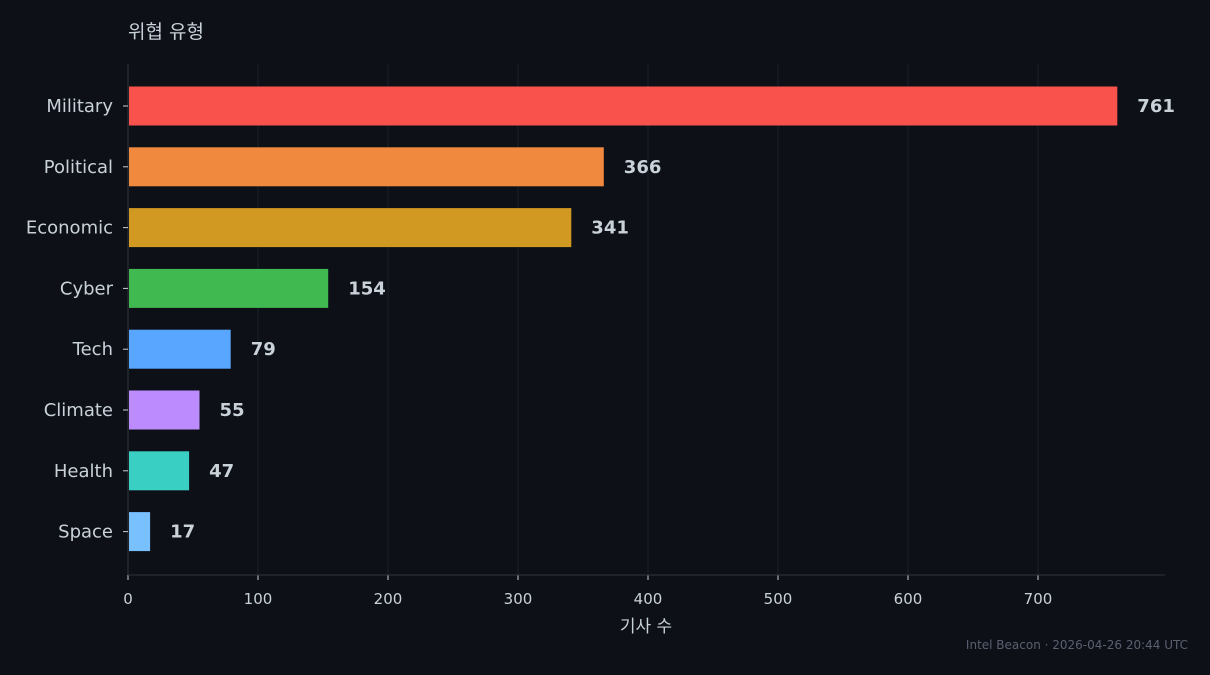  I want to click on x-tick-label: 100, so click(258, 599).